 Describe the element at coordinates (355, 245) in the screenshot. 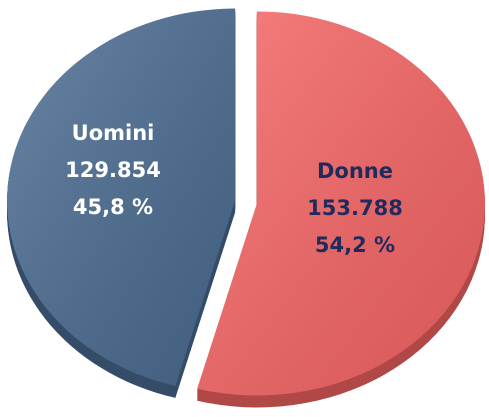

I see `percent-label: 54,2 %` at that location.